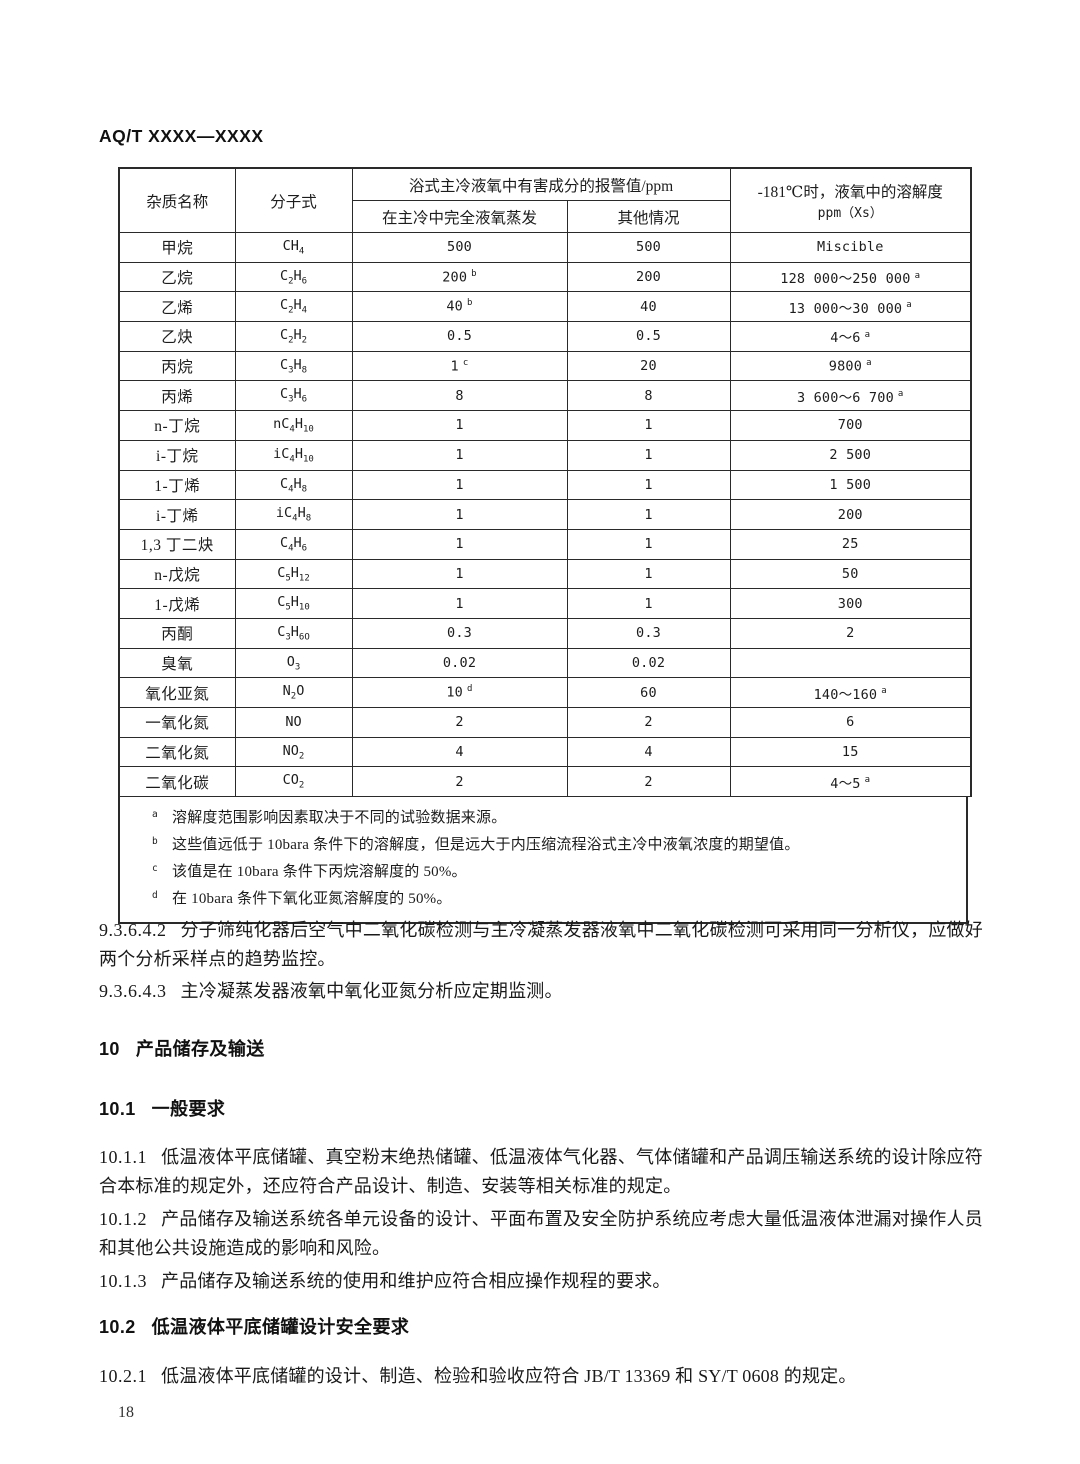  I want to click on cell-alarm-full-evaporation: 2, so click(459, 782).